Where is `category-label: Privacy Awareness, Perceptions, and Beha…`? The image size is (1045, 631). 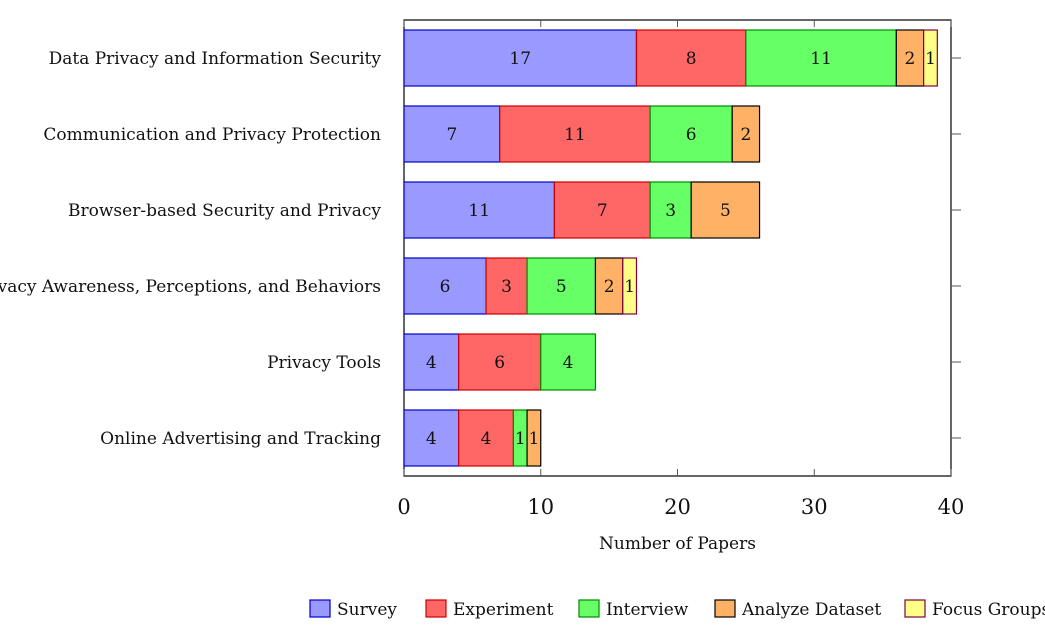
category-label: Privacy Awareness, Perceptions, and Beha… is located at coordinates (190, 287).